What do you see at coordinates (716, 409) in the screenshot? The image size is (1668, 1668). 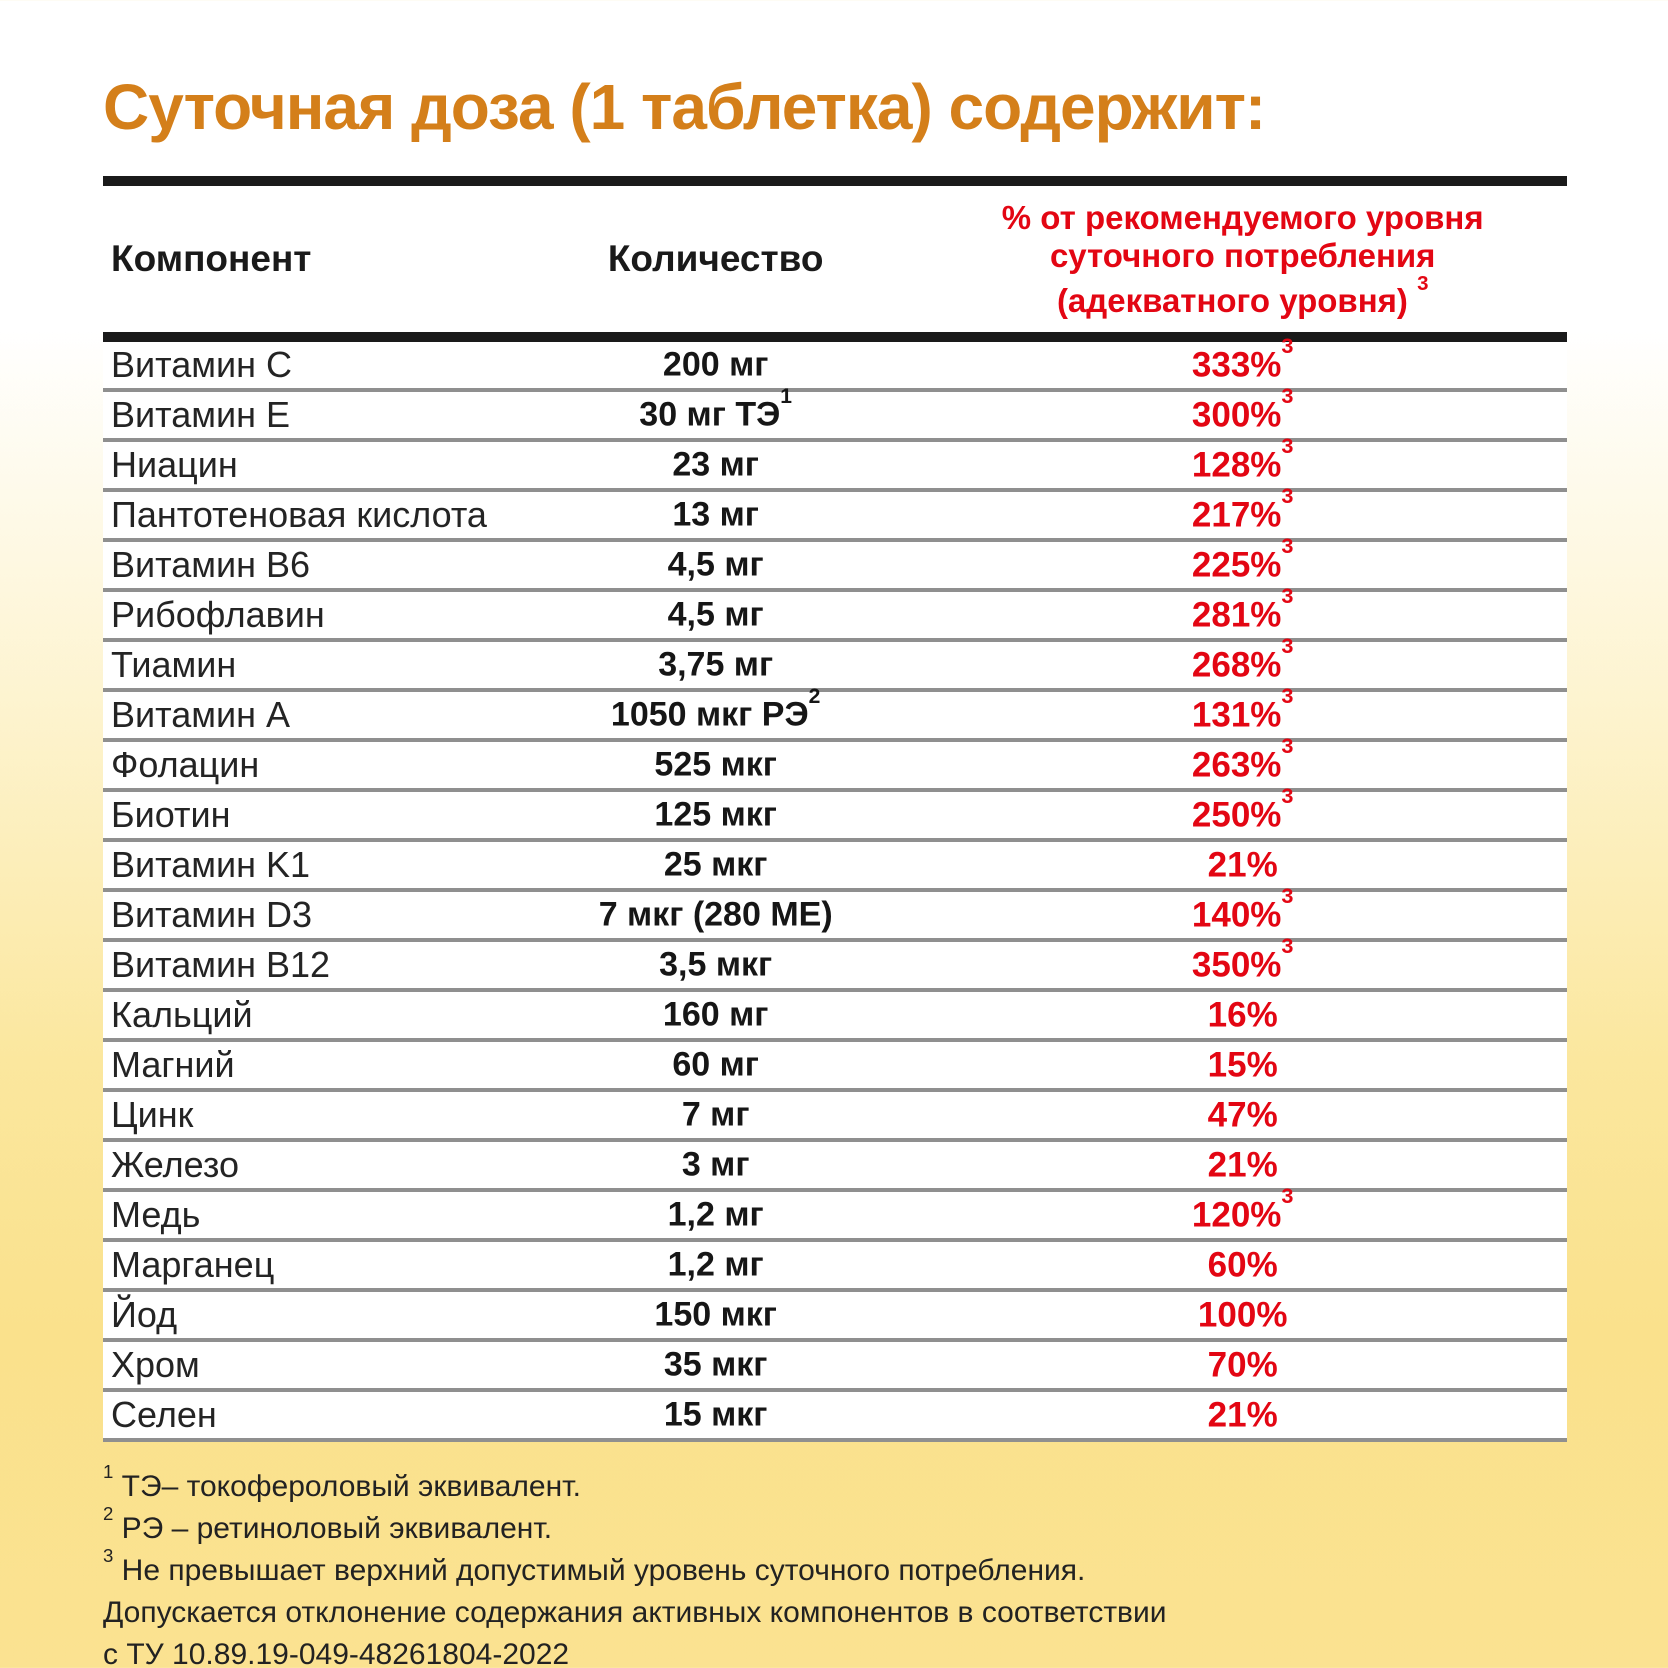 I see `component-amount: 30 мг ТЭ1` at bounding box center [716, 409].